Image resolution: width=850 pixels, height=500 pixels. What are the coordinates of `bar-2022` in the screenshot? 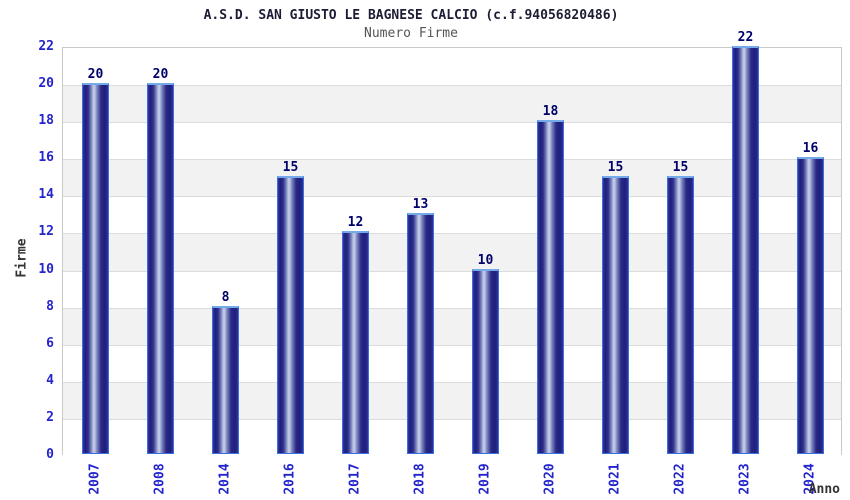 It's located at (680, 314).